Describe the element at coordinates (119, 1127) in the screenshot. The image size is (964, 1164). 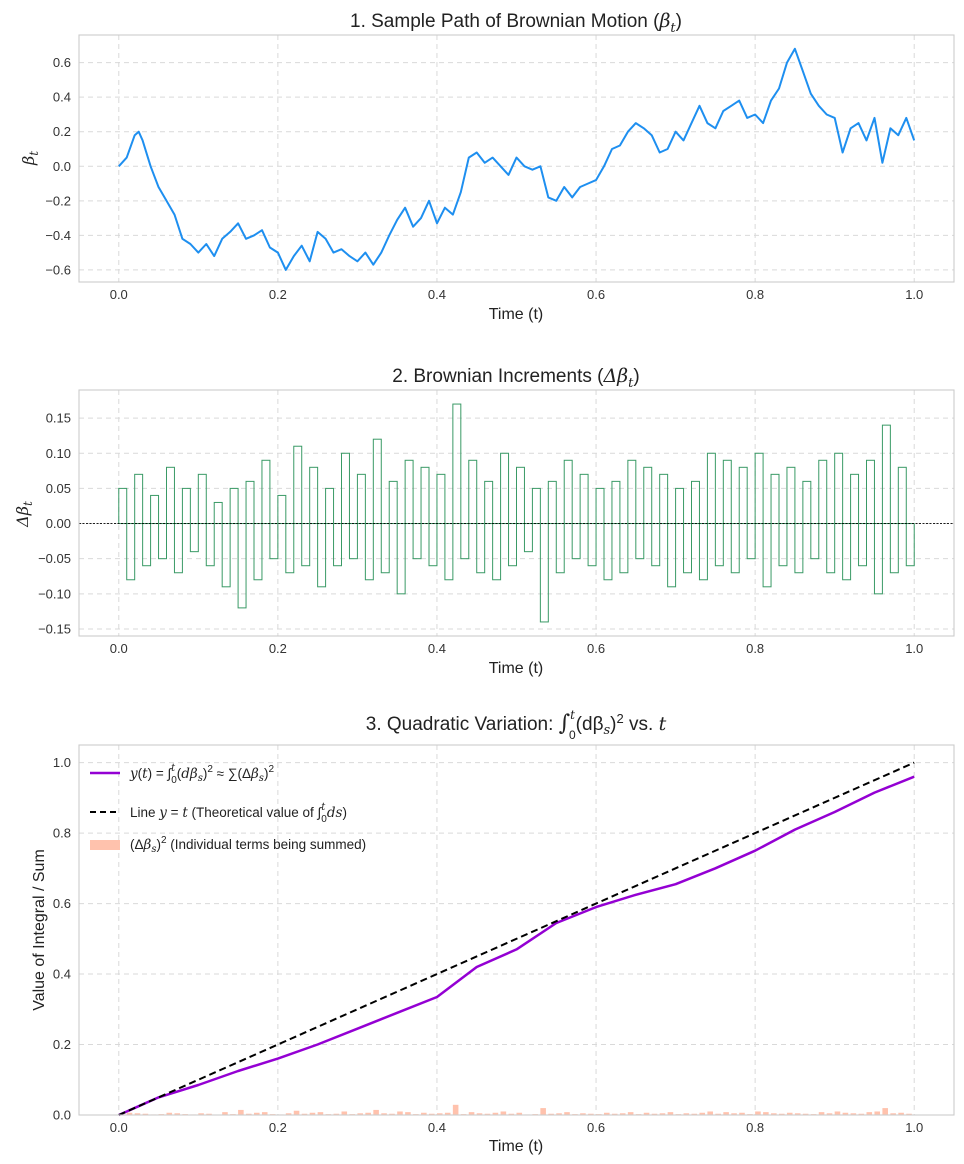
I see `chart3-x-tick-label: 0.0` at that location.